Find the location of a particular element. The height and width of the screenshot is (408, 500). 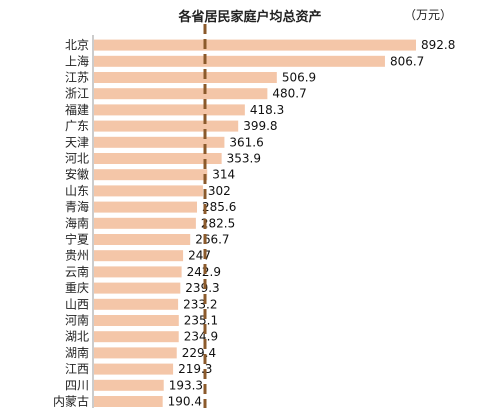

value-label: 190.4 is located at coordinates (185, 401).